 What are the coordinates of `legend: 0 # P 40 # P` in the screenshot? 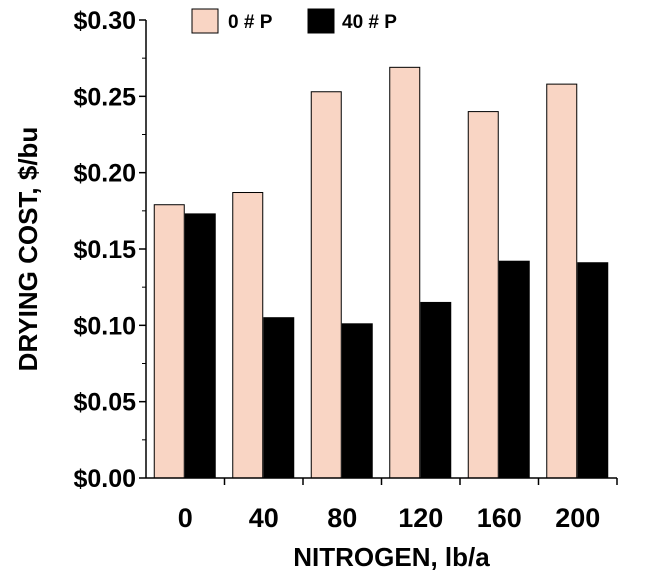 It's located at (294, 21).